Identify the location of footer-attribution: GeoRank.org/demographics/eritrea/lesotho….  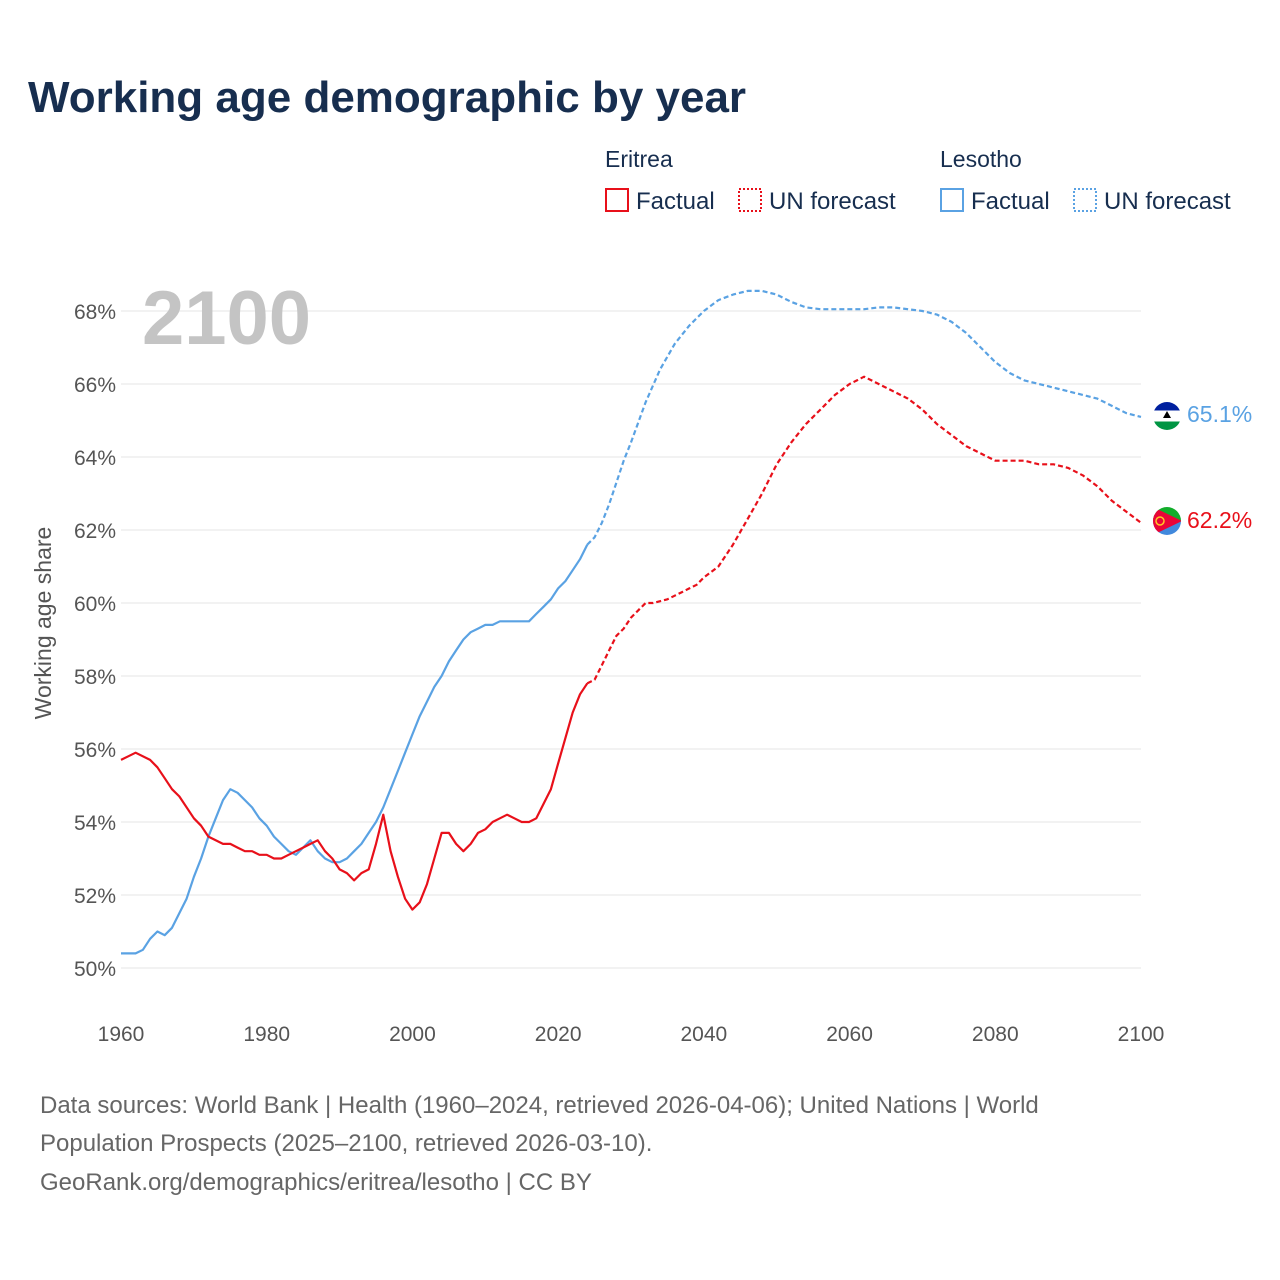
(316, 1182).